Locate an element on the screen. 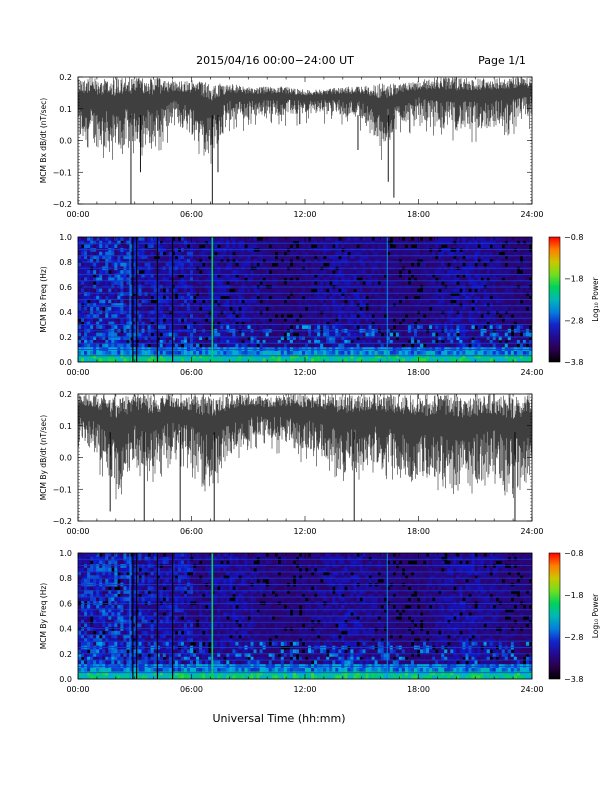 The width and height of the screenshot is (612, 792). x-tick-label: 12:00 is located at coordinates (304, 372).